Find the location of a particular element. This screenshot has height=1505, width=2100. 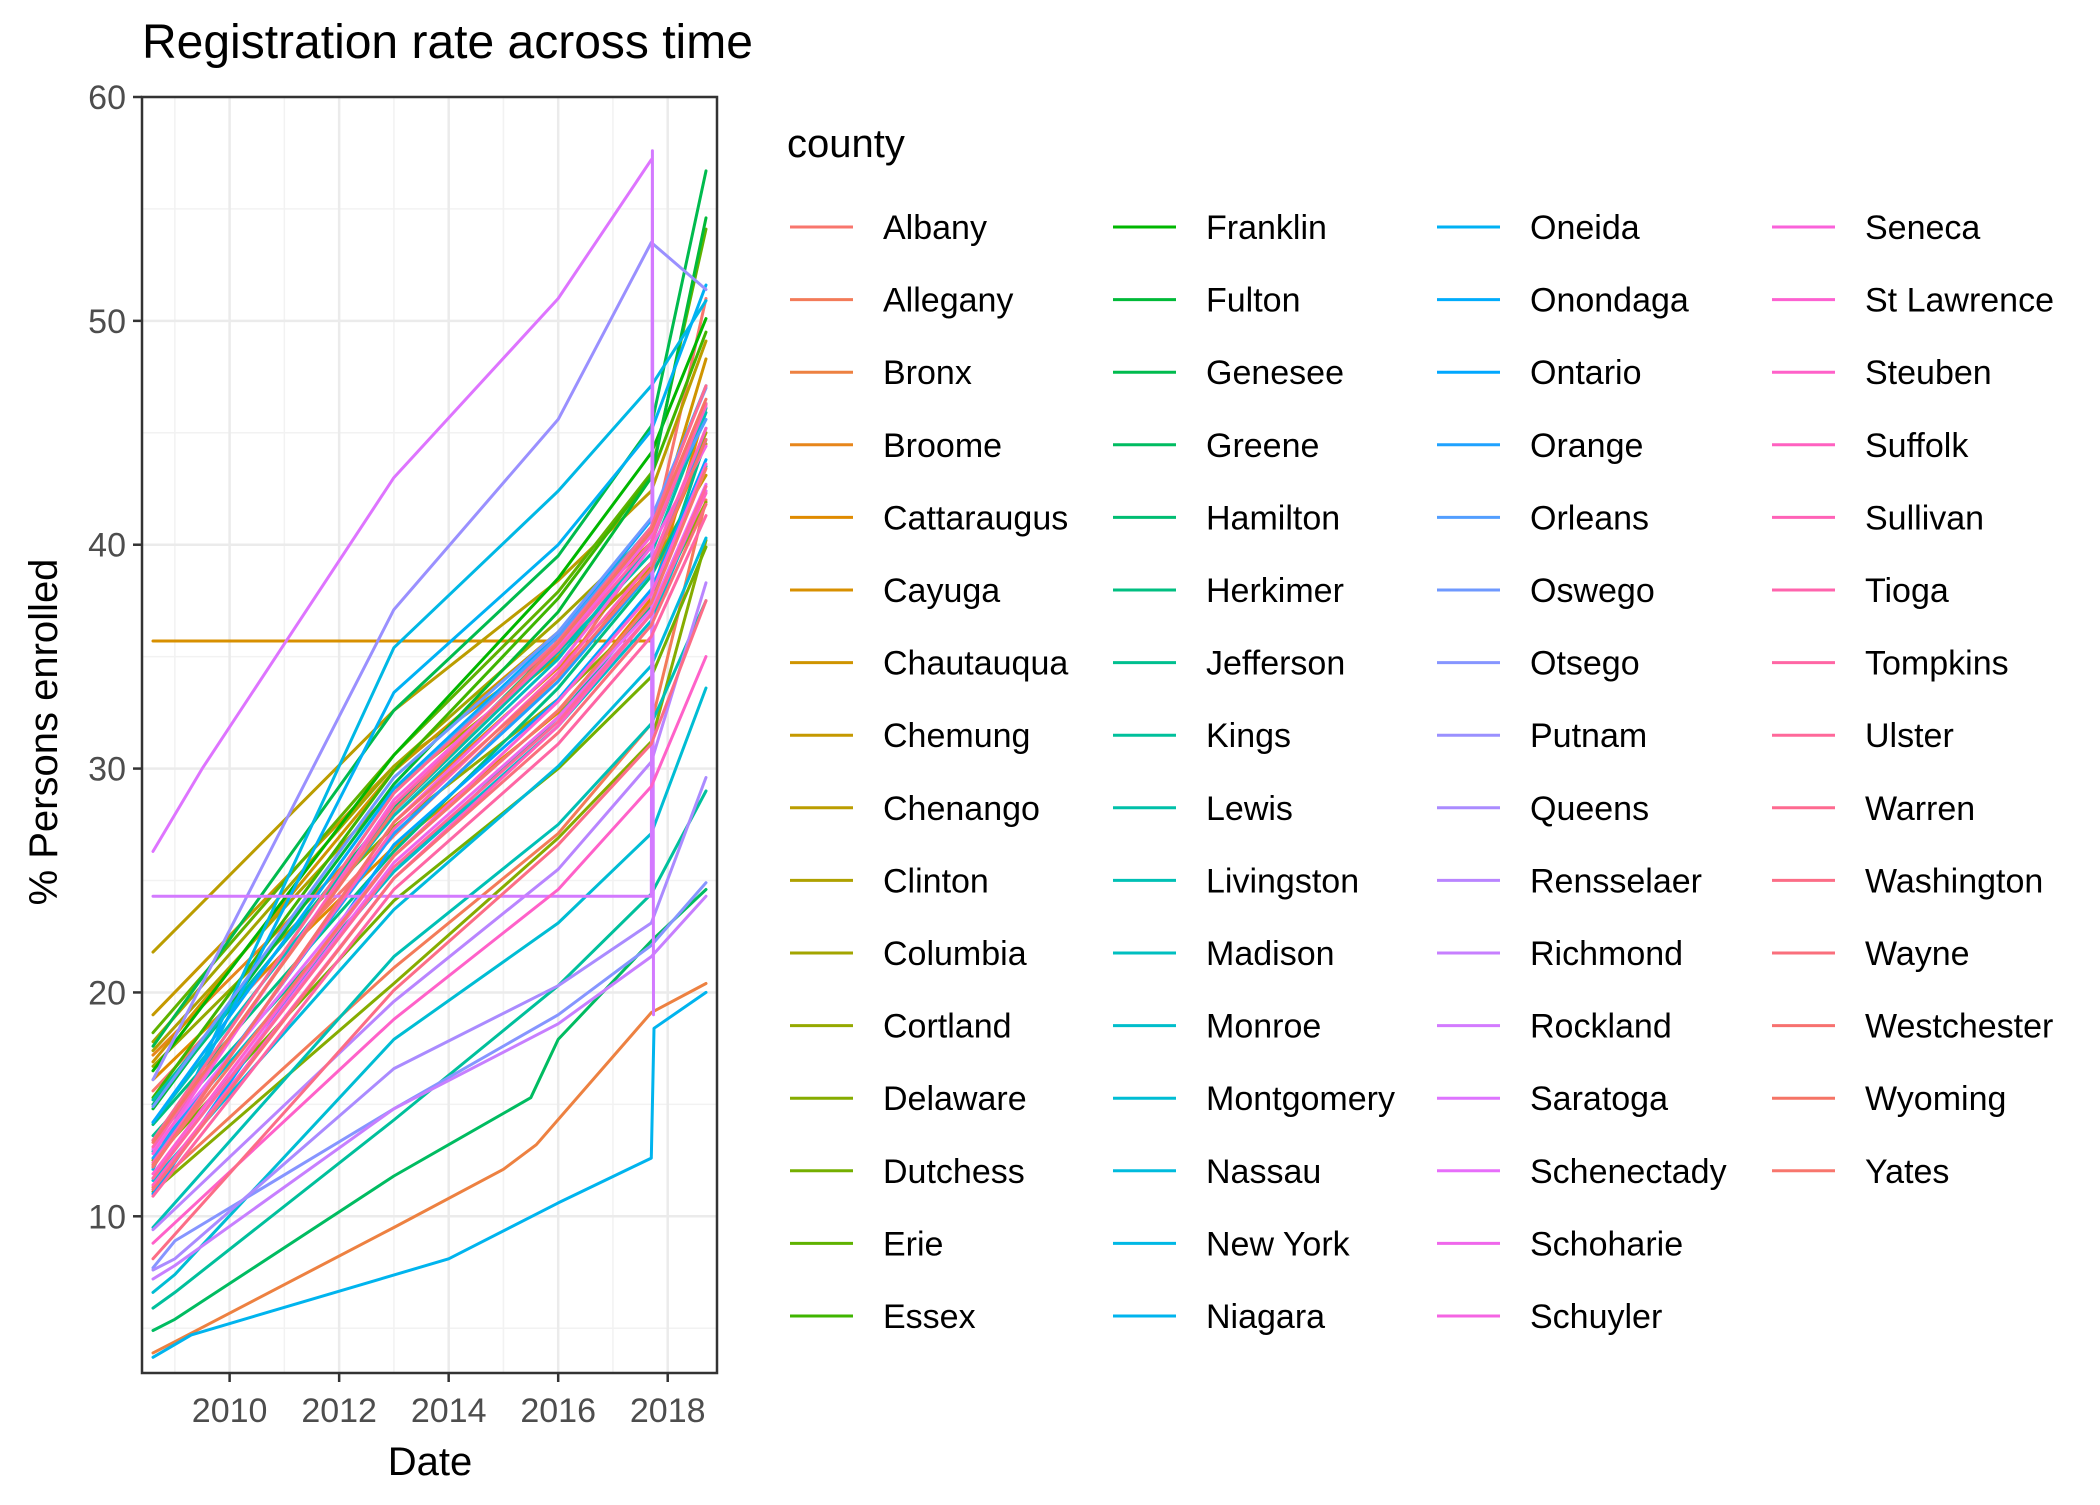

legend-label: Cayuga is located at coordinates (941, 591).